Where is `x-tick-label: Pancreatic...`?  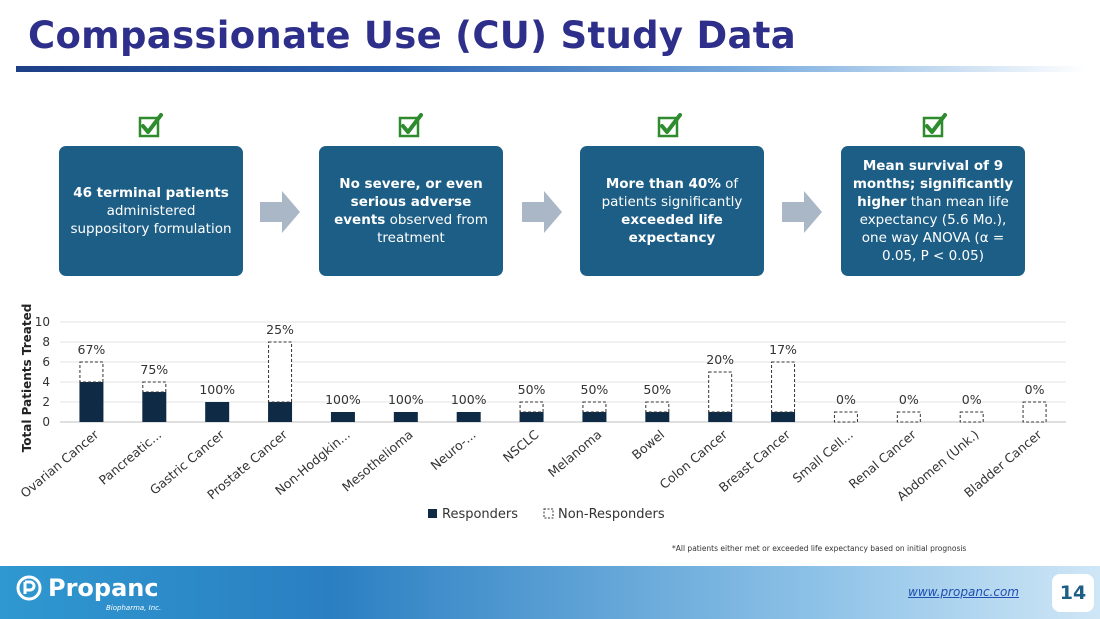 x-tick-label: Pancreatic... is located at coordinates (130, 457).